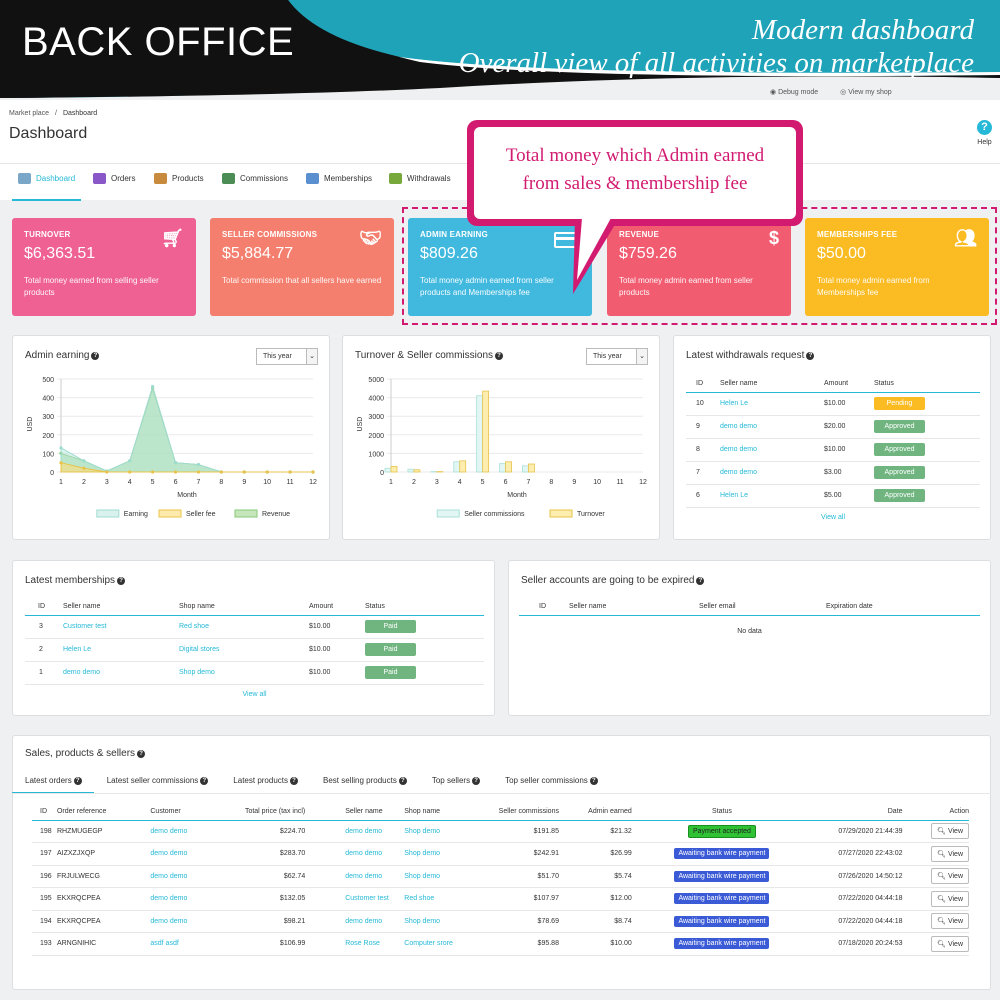 This screenshot has height=1000, width=1000. What do you see at coordinates (370, 238) in the screenshot?
I see `handshake-icon: 🤝︎` at bounding box center [370, 238].